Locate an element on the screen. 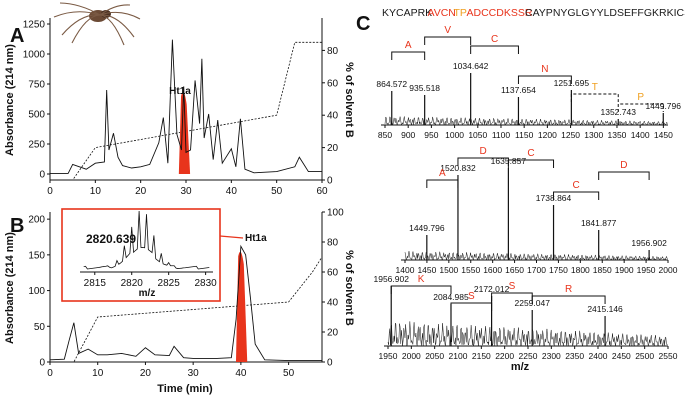 The height and width of the screenshot is (400, 685). x-tick-label: 900 is located at coordinates (408, 135).